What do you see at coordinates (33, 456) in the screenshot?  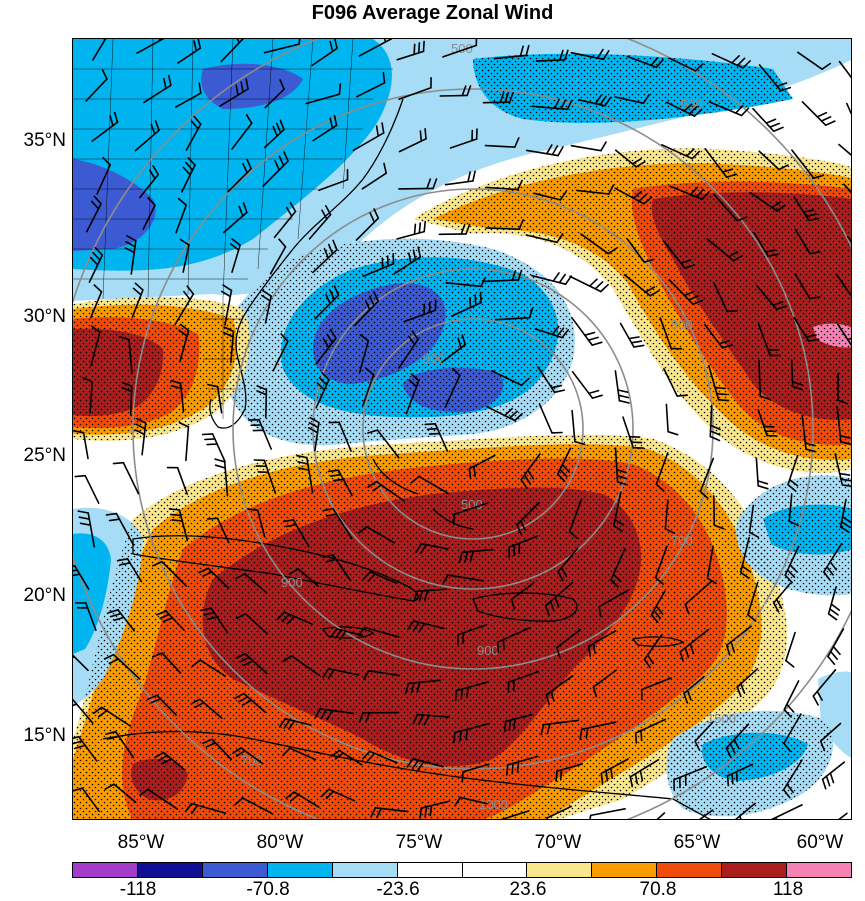 I see `lat-label-25n: 25°N` at bounding box center [33, 456].